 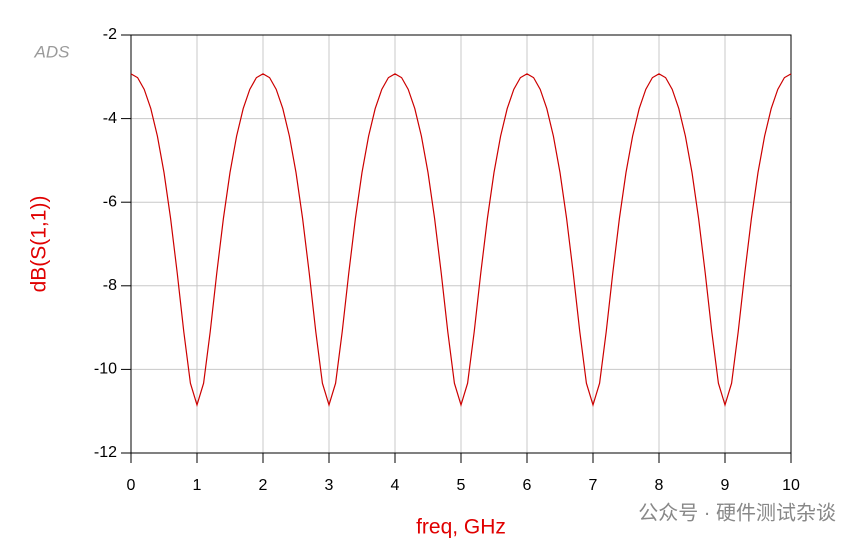 I want to click on y-tick-label: -8, so click(x=110, y=285).